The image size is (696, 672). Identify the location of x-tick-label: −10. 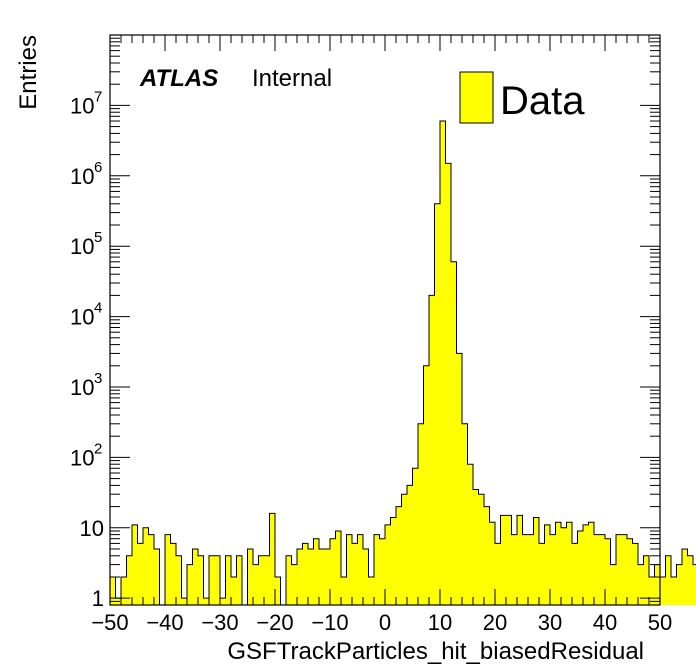
(329, 622).